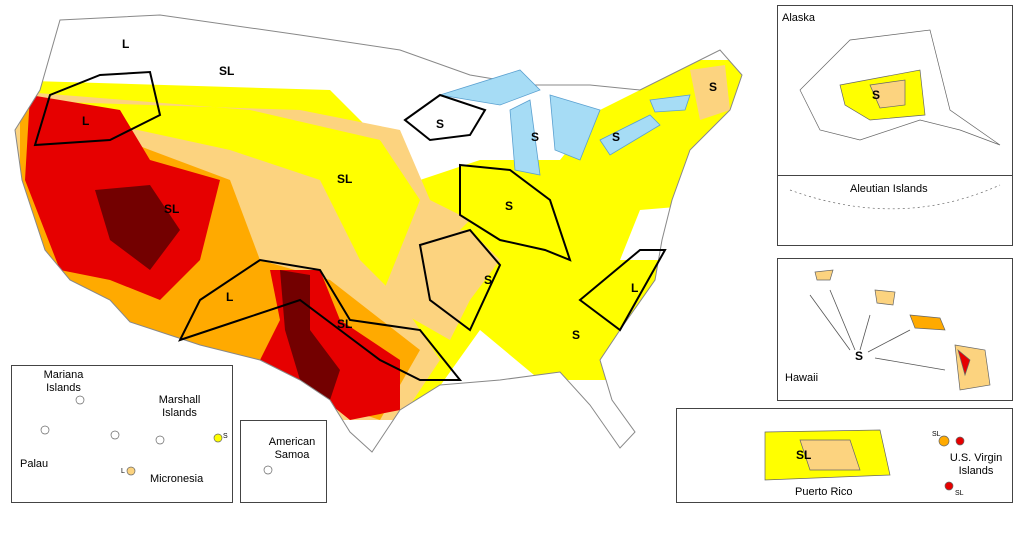 The image size is (1024, 551). I want to click on inset-title: Alaska, so click(799, 18).